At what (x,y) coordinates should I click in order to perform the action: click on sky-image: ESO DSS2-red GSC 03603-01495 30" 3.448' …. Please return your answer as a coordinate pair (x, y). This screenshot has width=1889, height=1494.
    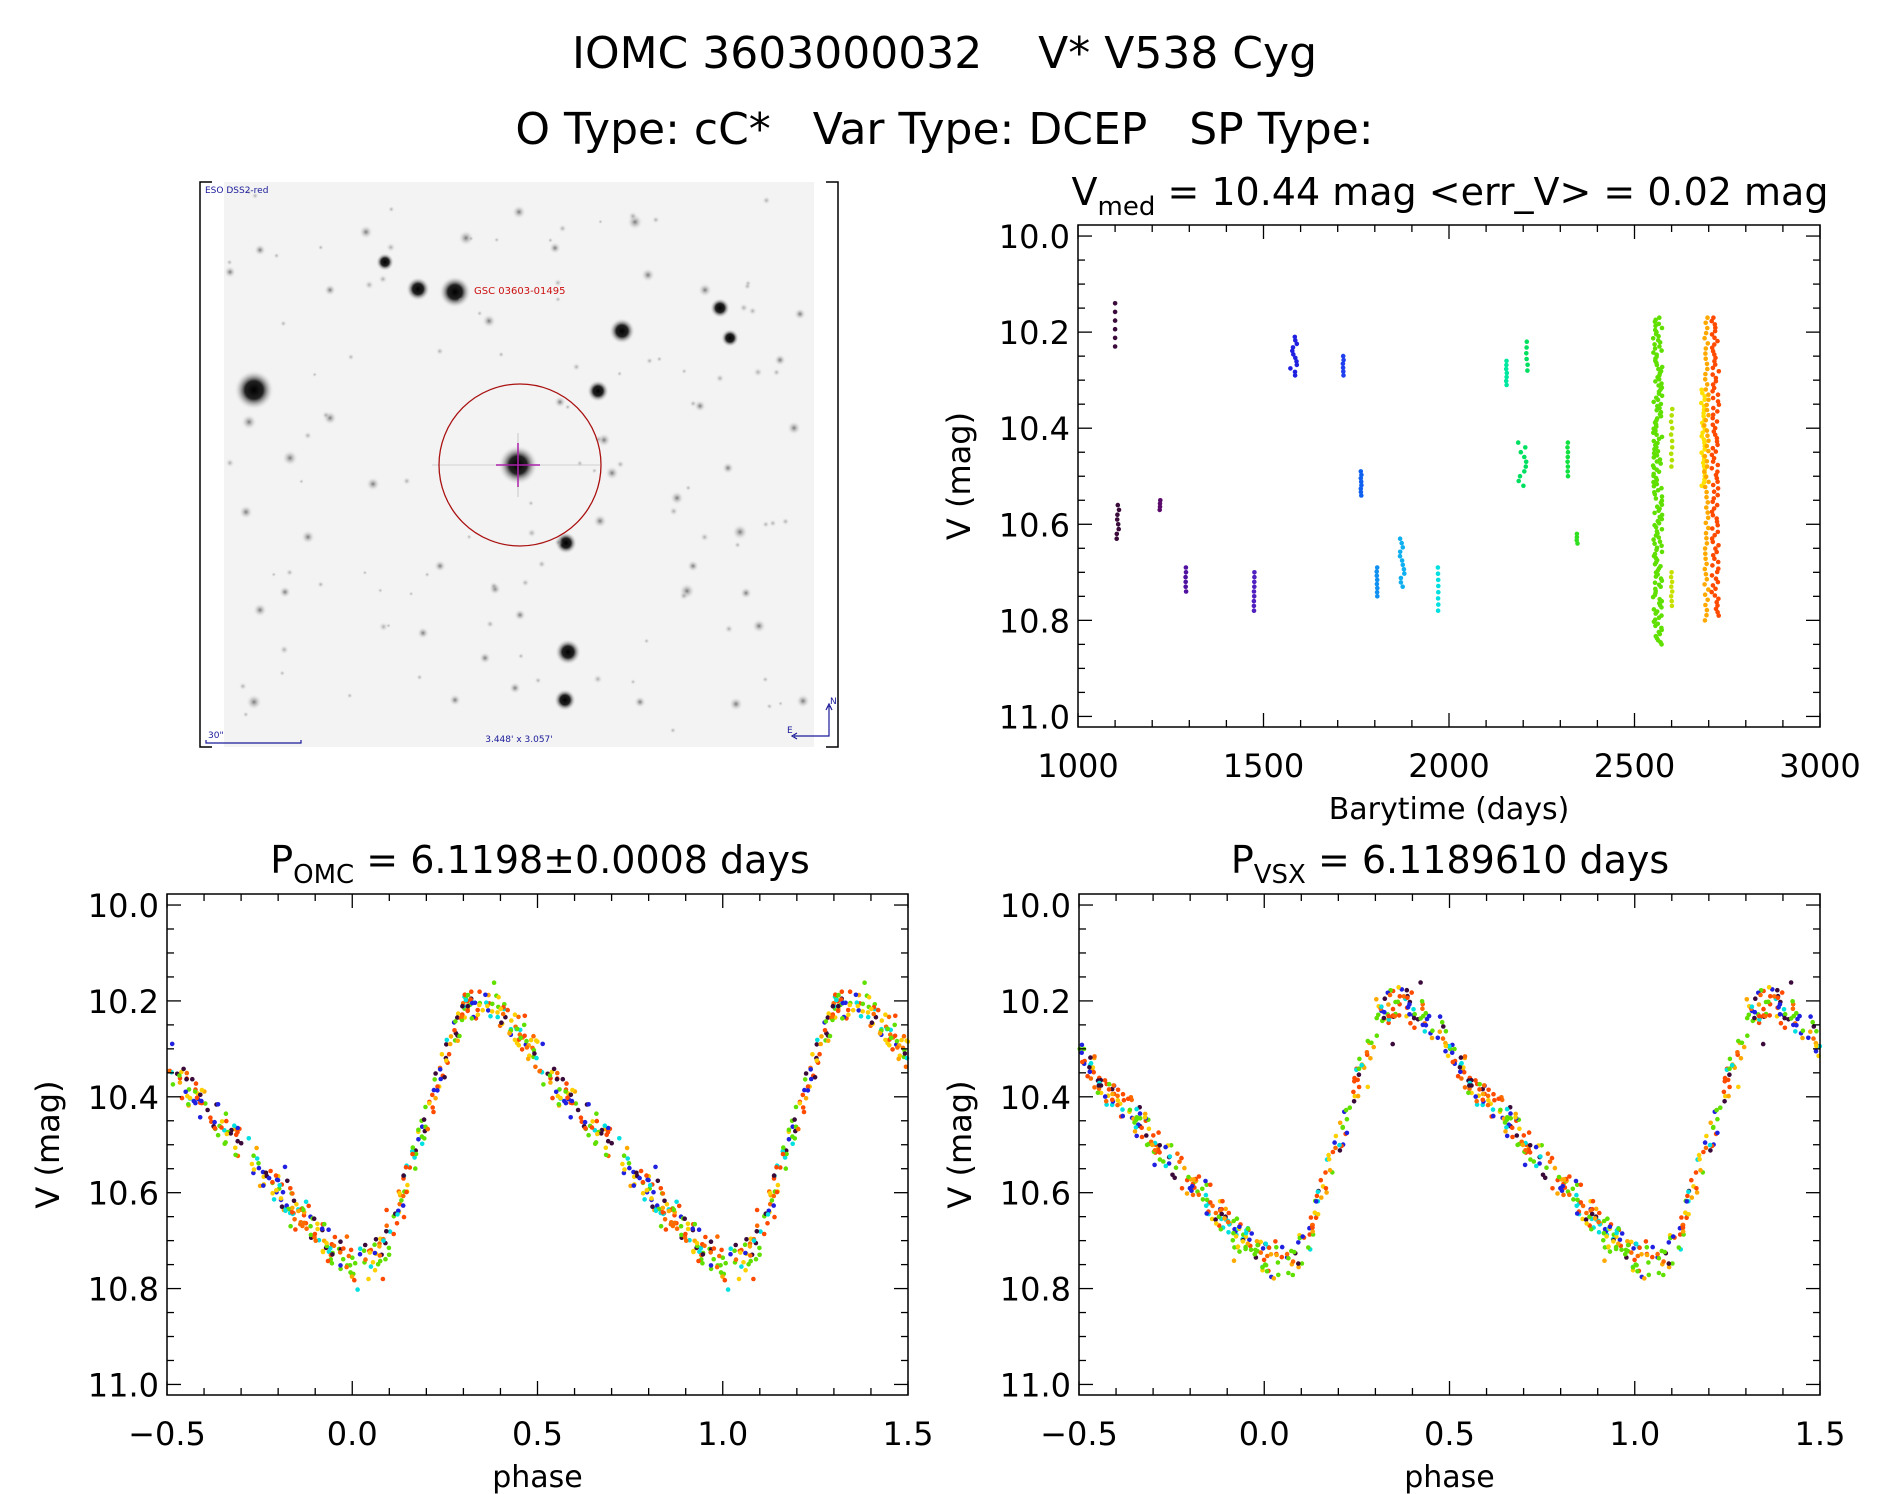
    Looking at the image, I should click on (519, 464).